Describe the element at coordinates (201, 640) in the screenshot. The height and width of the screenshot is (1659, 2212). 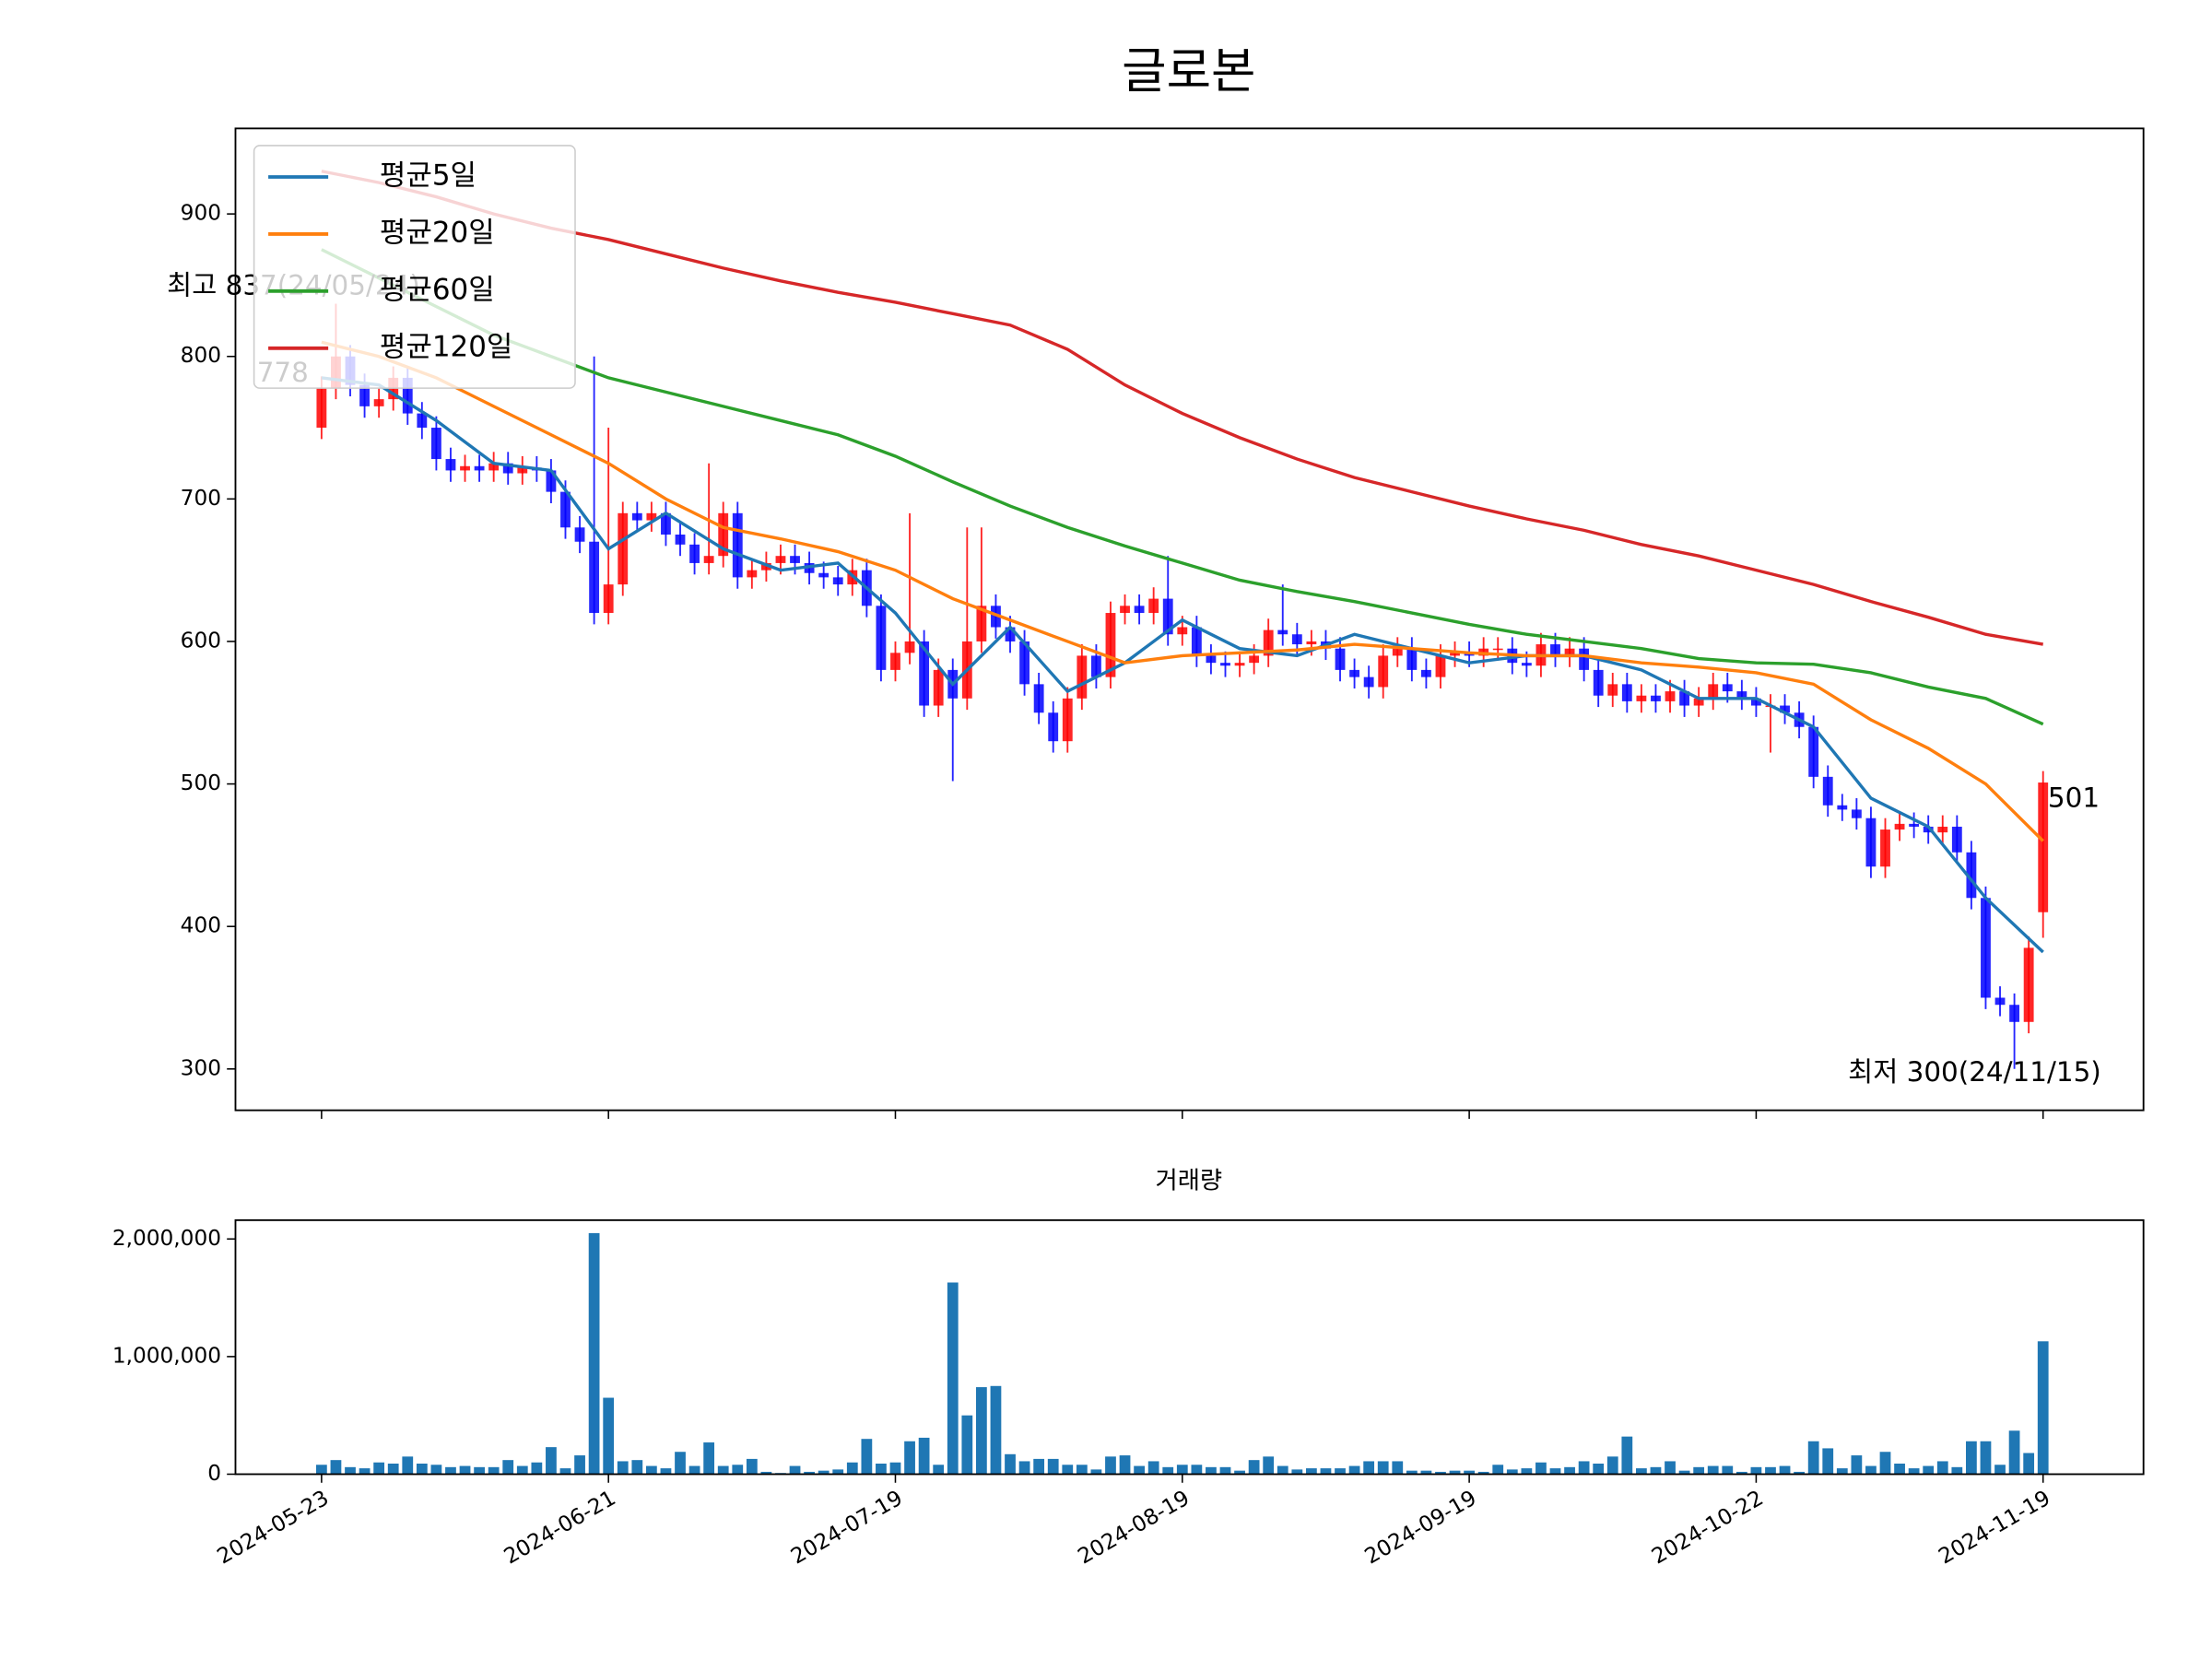
I see `y-tick-label: 600` at that location.